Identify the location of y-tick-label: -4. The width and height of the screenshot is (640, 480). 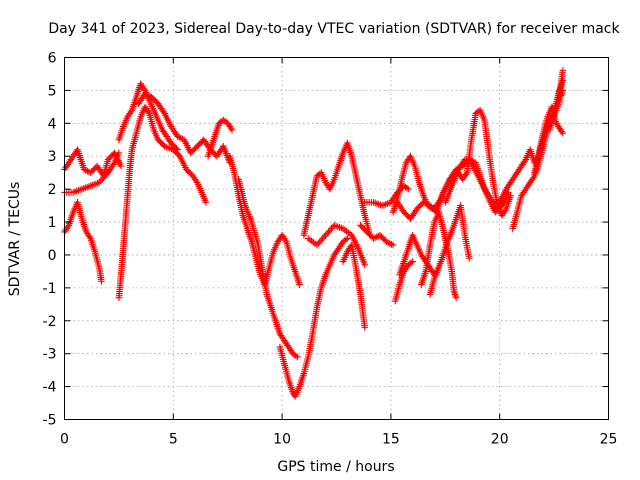
(50, 388).